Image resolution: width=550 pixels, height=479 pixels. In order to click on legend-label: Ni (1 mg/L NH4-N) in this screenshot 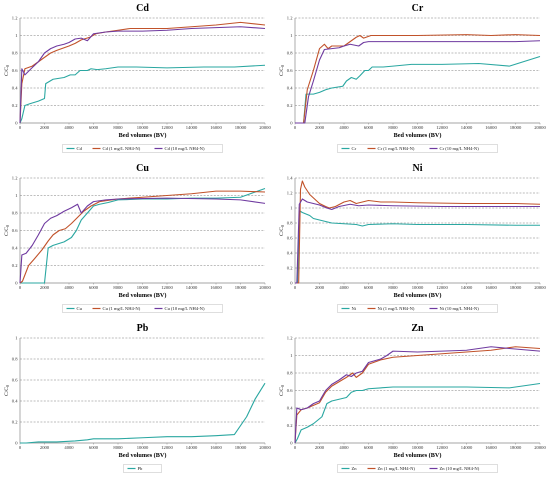, I will do `click(396, 308)`.